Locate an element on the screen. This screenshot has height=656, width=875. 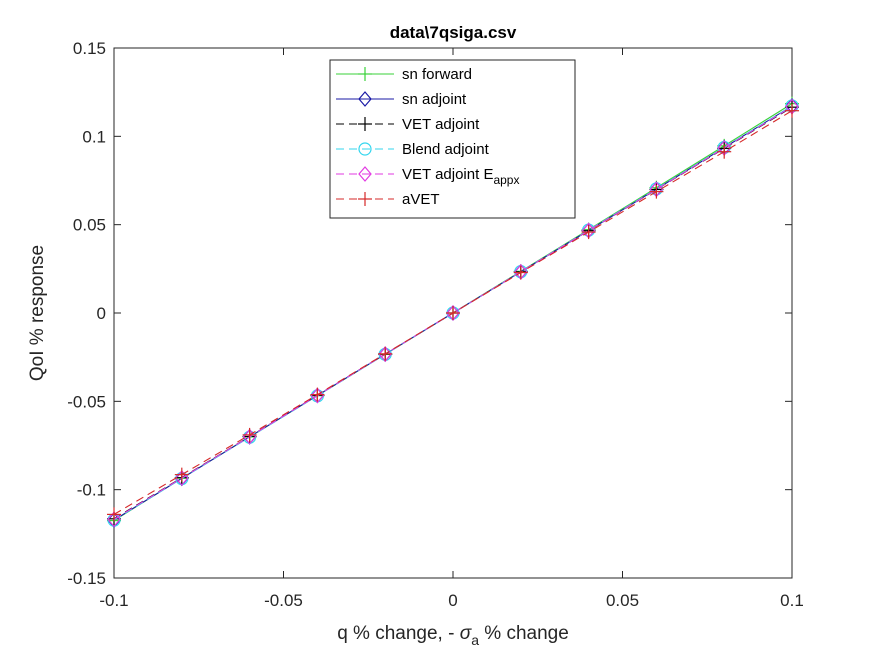
legend-label: Blend adjoint is located at coordinates (446, 149).